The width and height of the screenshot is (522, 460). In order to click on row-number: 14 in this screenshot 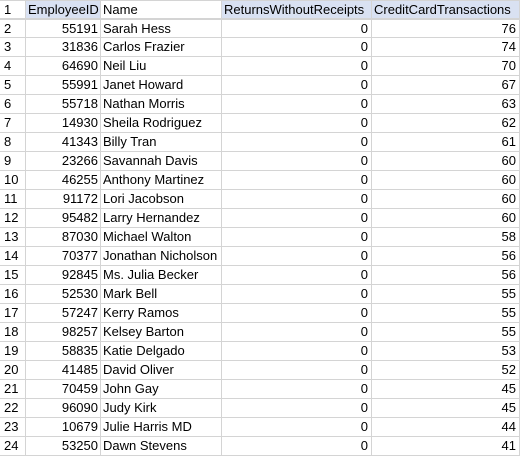, I will do `click(13, 256)`.